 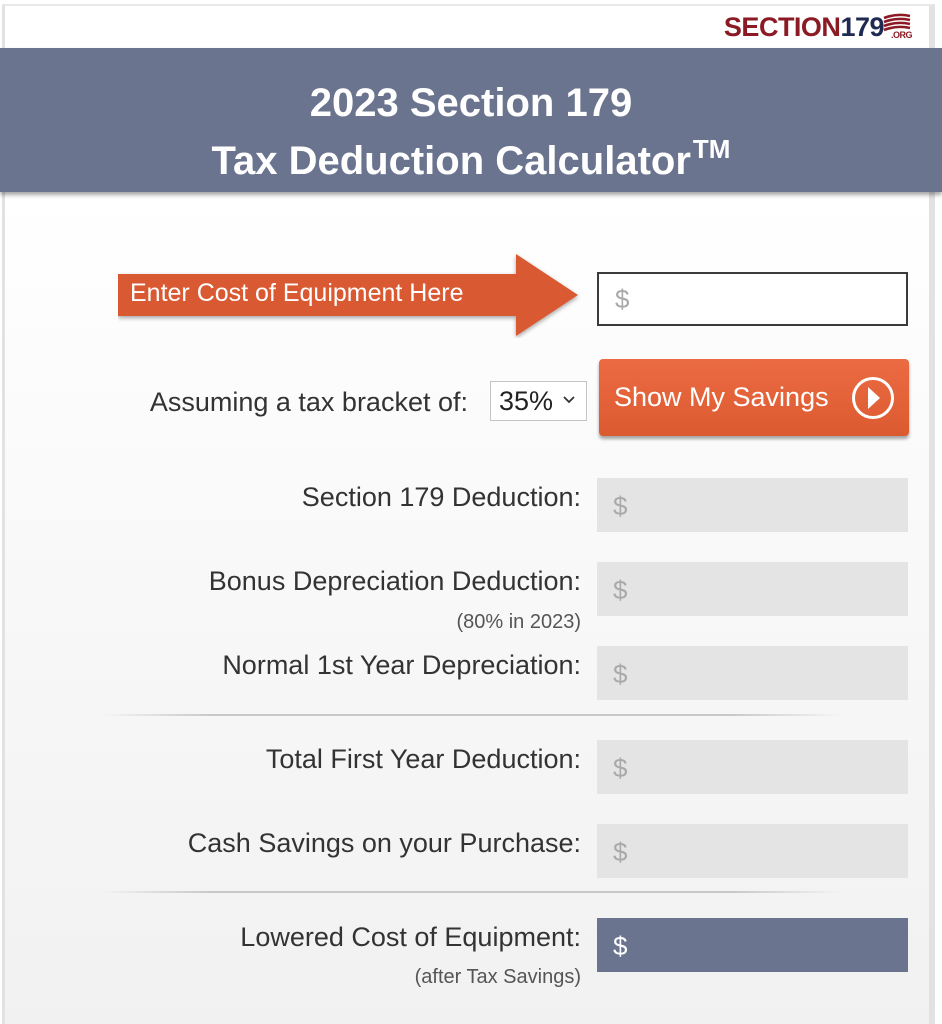 What do you see at coordinates (897, 27) in the screenshot?
I see `logo-flag-icon: .ORG` at bounding box center [897, 27].